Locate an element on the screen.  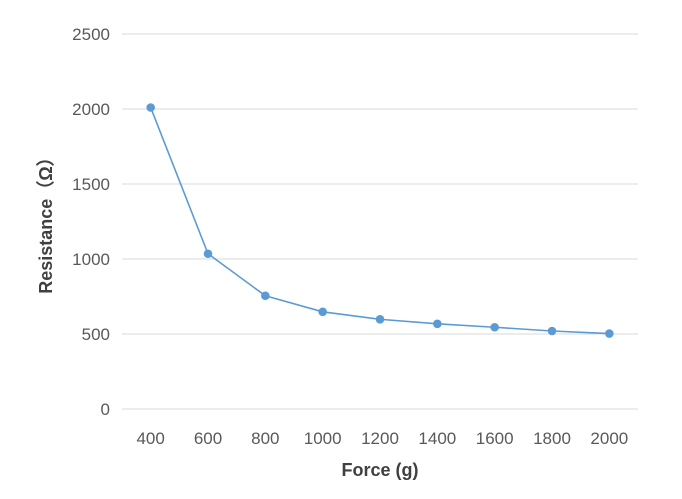
x-tick-label: 800 is located at coordinates (265, 438).